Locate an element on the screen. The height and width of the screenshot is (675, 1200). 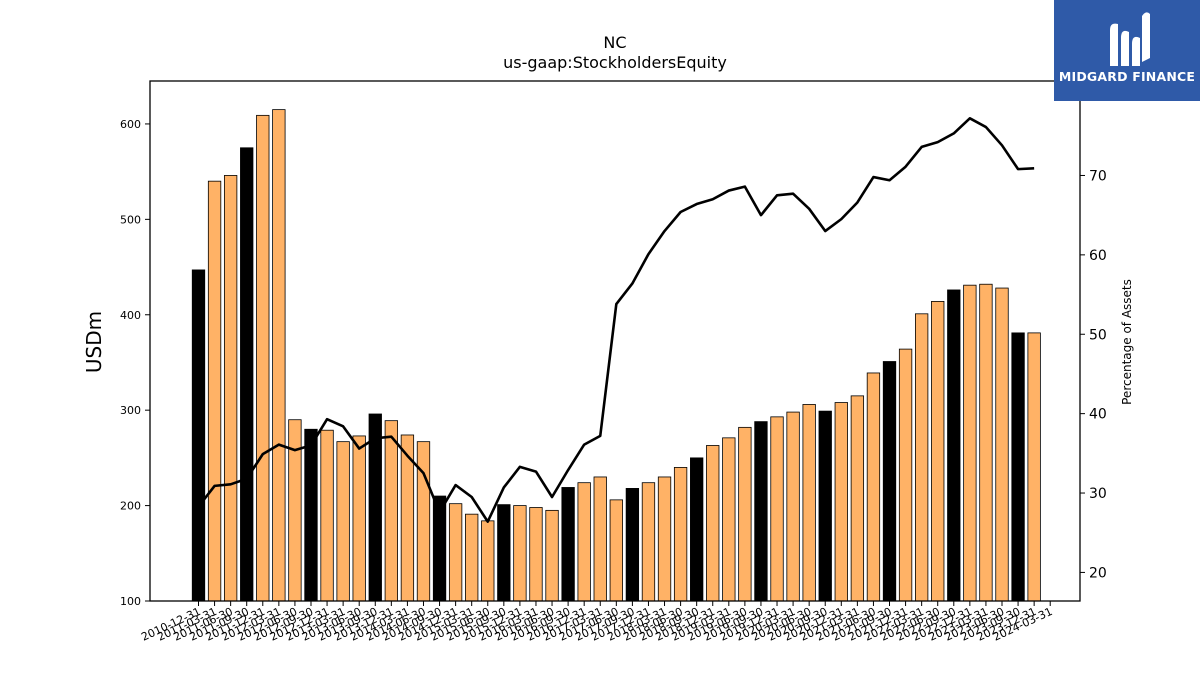
y-axis-label: USDm is located at coordinates (94, 342).